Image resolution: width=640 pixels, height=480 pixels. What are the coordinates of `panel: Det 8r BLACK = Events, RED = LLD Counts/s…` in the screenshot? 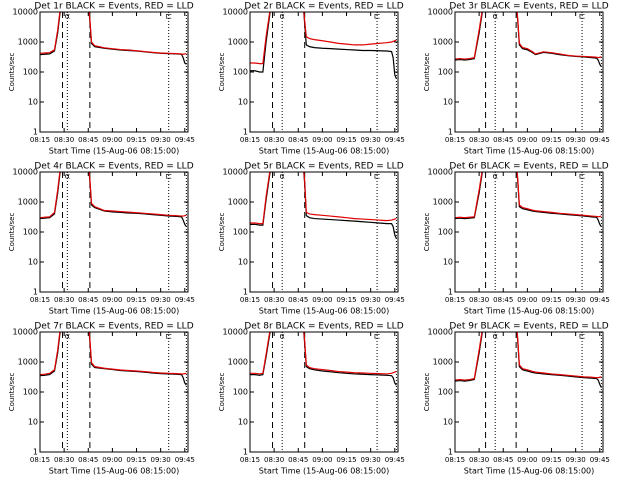 It's located at (311, 399).